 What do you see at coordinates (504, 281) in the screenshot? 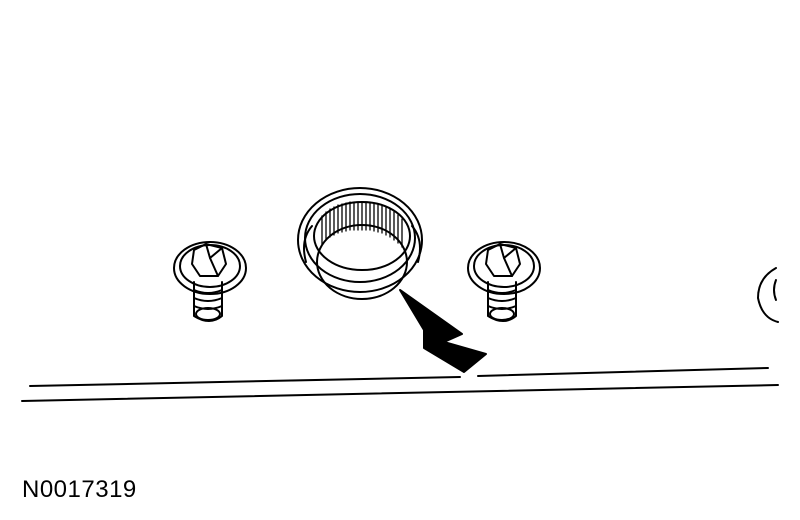
I see `right-hex-stud-icon` at bounding box center [504, 281].